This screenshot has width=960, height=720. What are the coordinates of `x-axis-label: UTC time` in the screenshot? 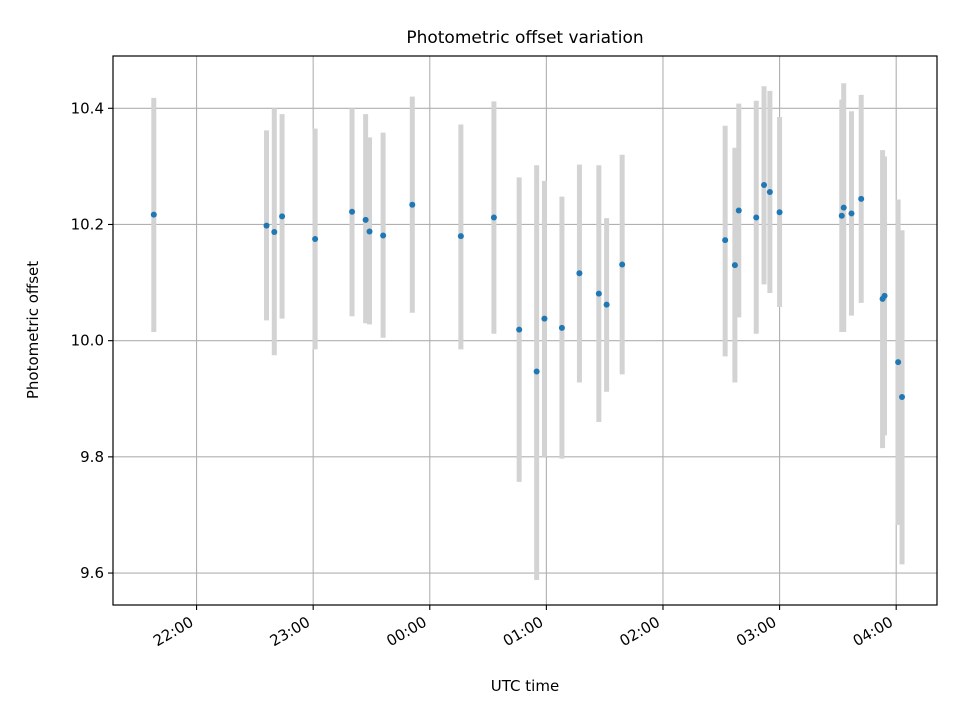 It's located at (525, 686).